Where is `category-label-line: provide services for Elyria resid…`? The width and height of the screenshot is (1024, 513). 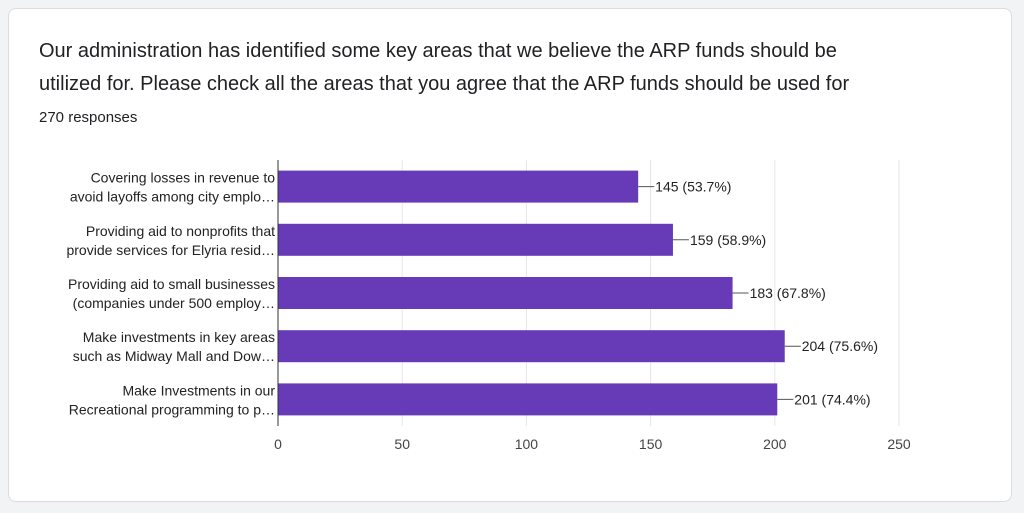 category-label-line: provide services for Elyria resid… is located at coordinates (170, 250).